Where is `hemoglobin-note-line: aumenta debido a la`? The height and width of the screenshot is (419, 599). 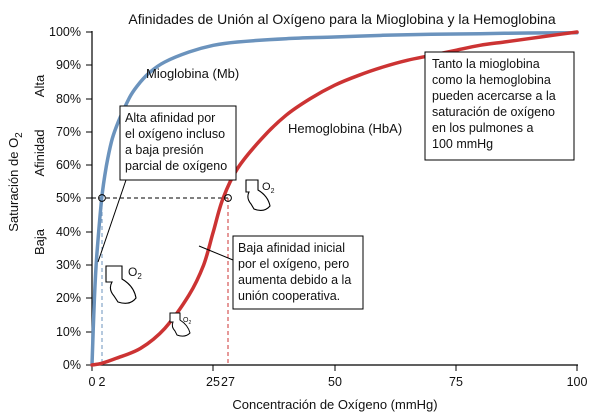 hemoglobin-note-line: aumenta debido a la is located at coordinates (294, 280).